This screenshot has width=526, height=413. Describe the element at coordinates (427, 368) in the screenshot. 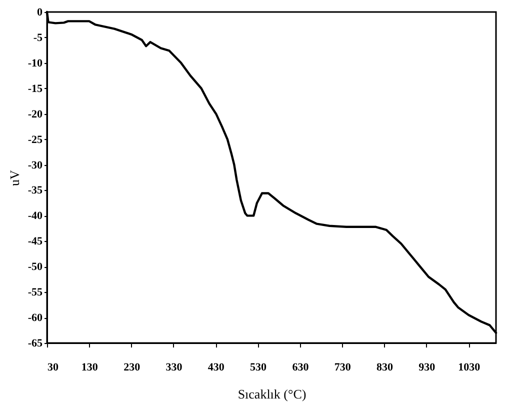

I see `x-tick-label: 930` at that location.